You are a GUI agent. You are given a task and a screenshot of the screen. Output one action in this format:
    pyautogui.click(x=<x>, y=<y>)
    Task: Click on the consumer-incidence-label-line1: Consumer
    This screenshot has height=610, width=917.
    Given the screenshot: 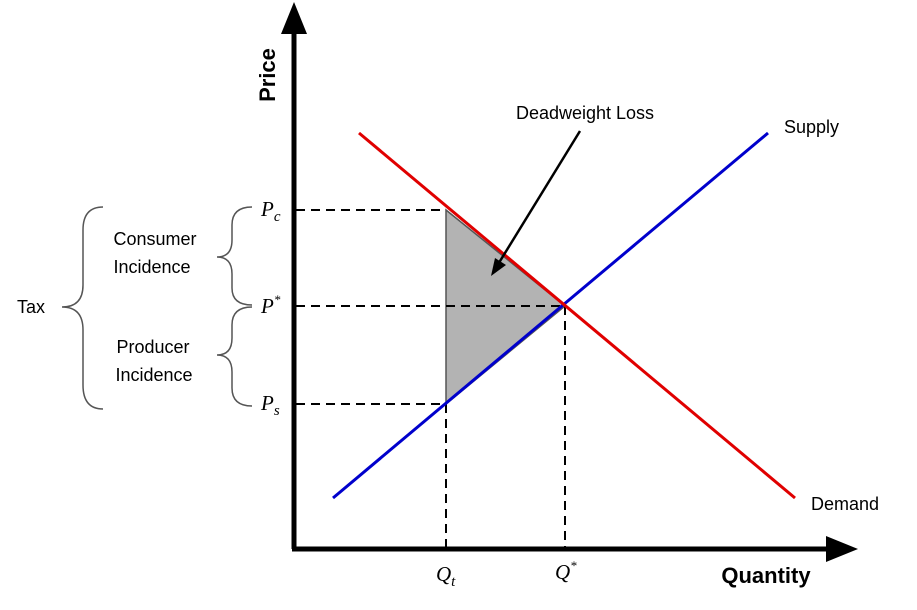 What is the action you would take?
    pyautogui.click(x=154, y=239)
    